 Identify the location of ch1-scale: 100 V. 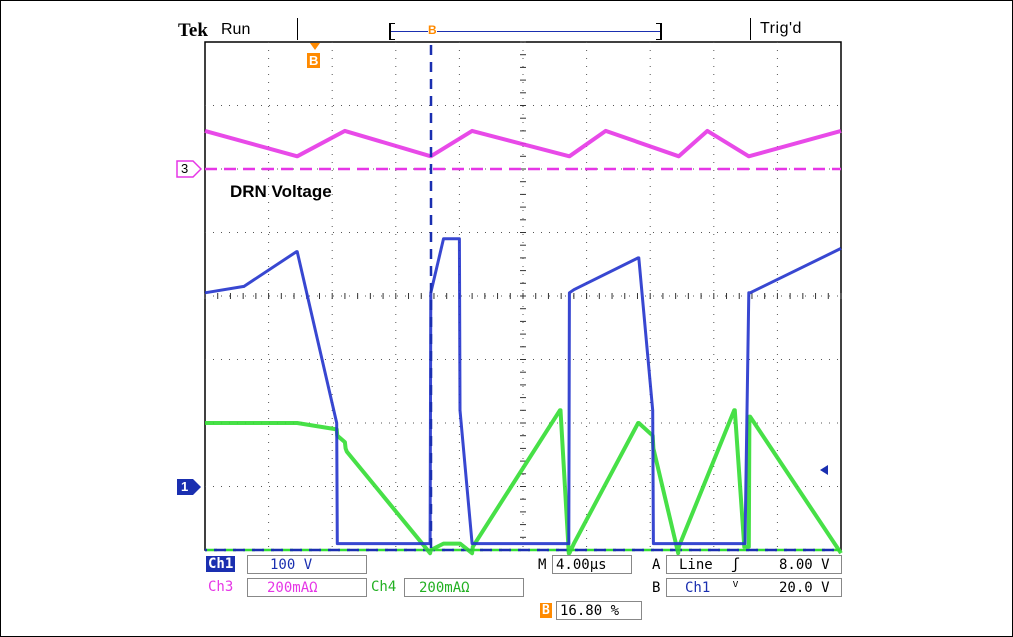
(291, 565).